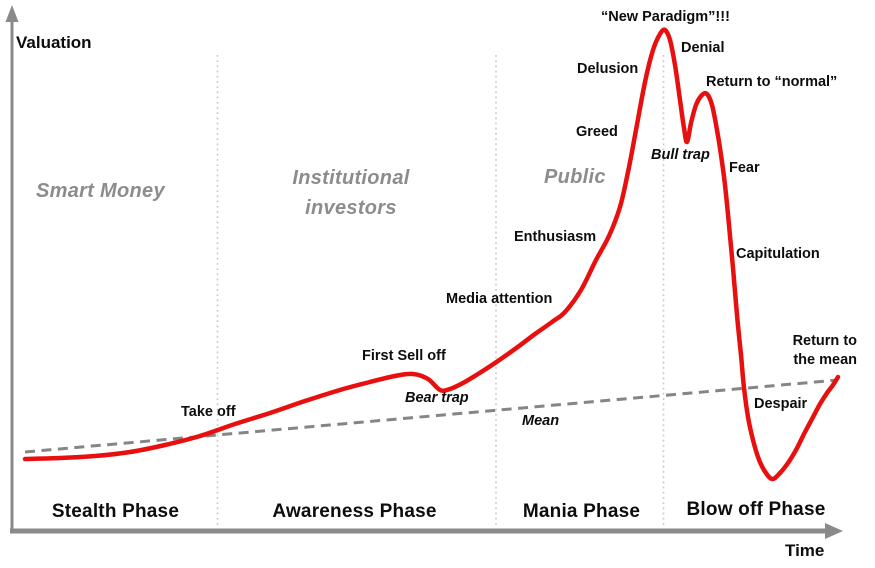  Describe the element at coordinates (12, 268) in the screenshot. I see `y-axis` at that location.